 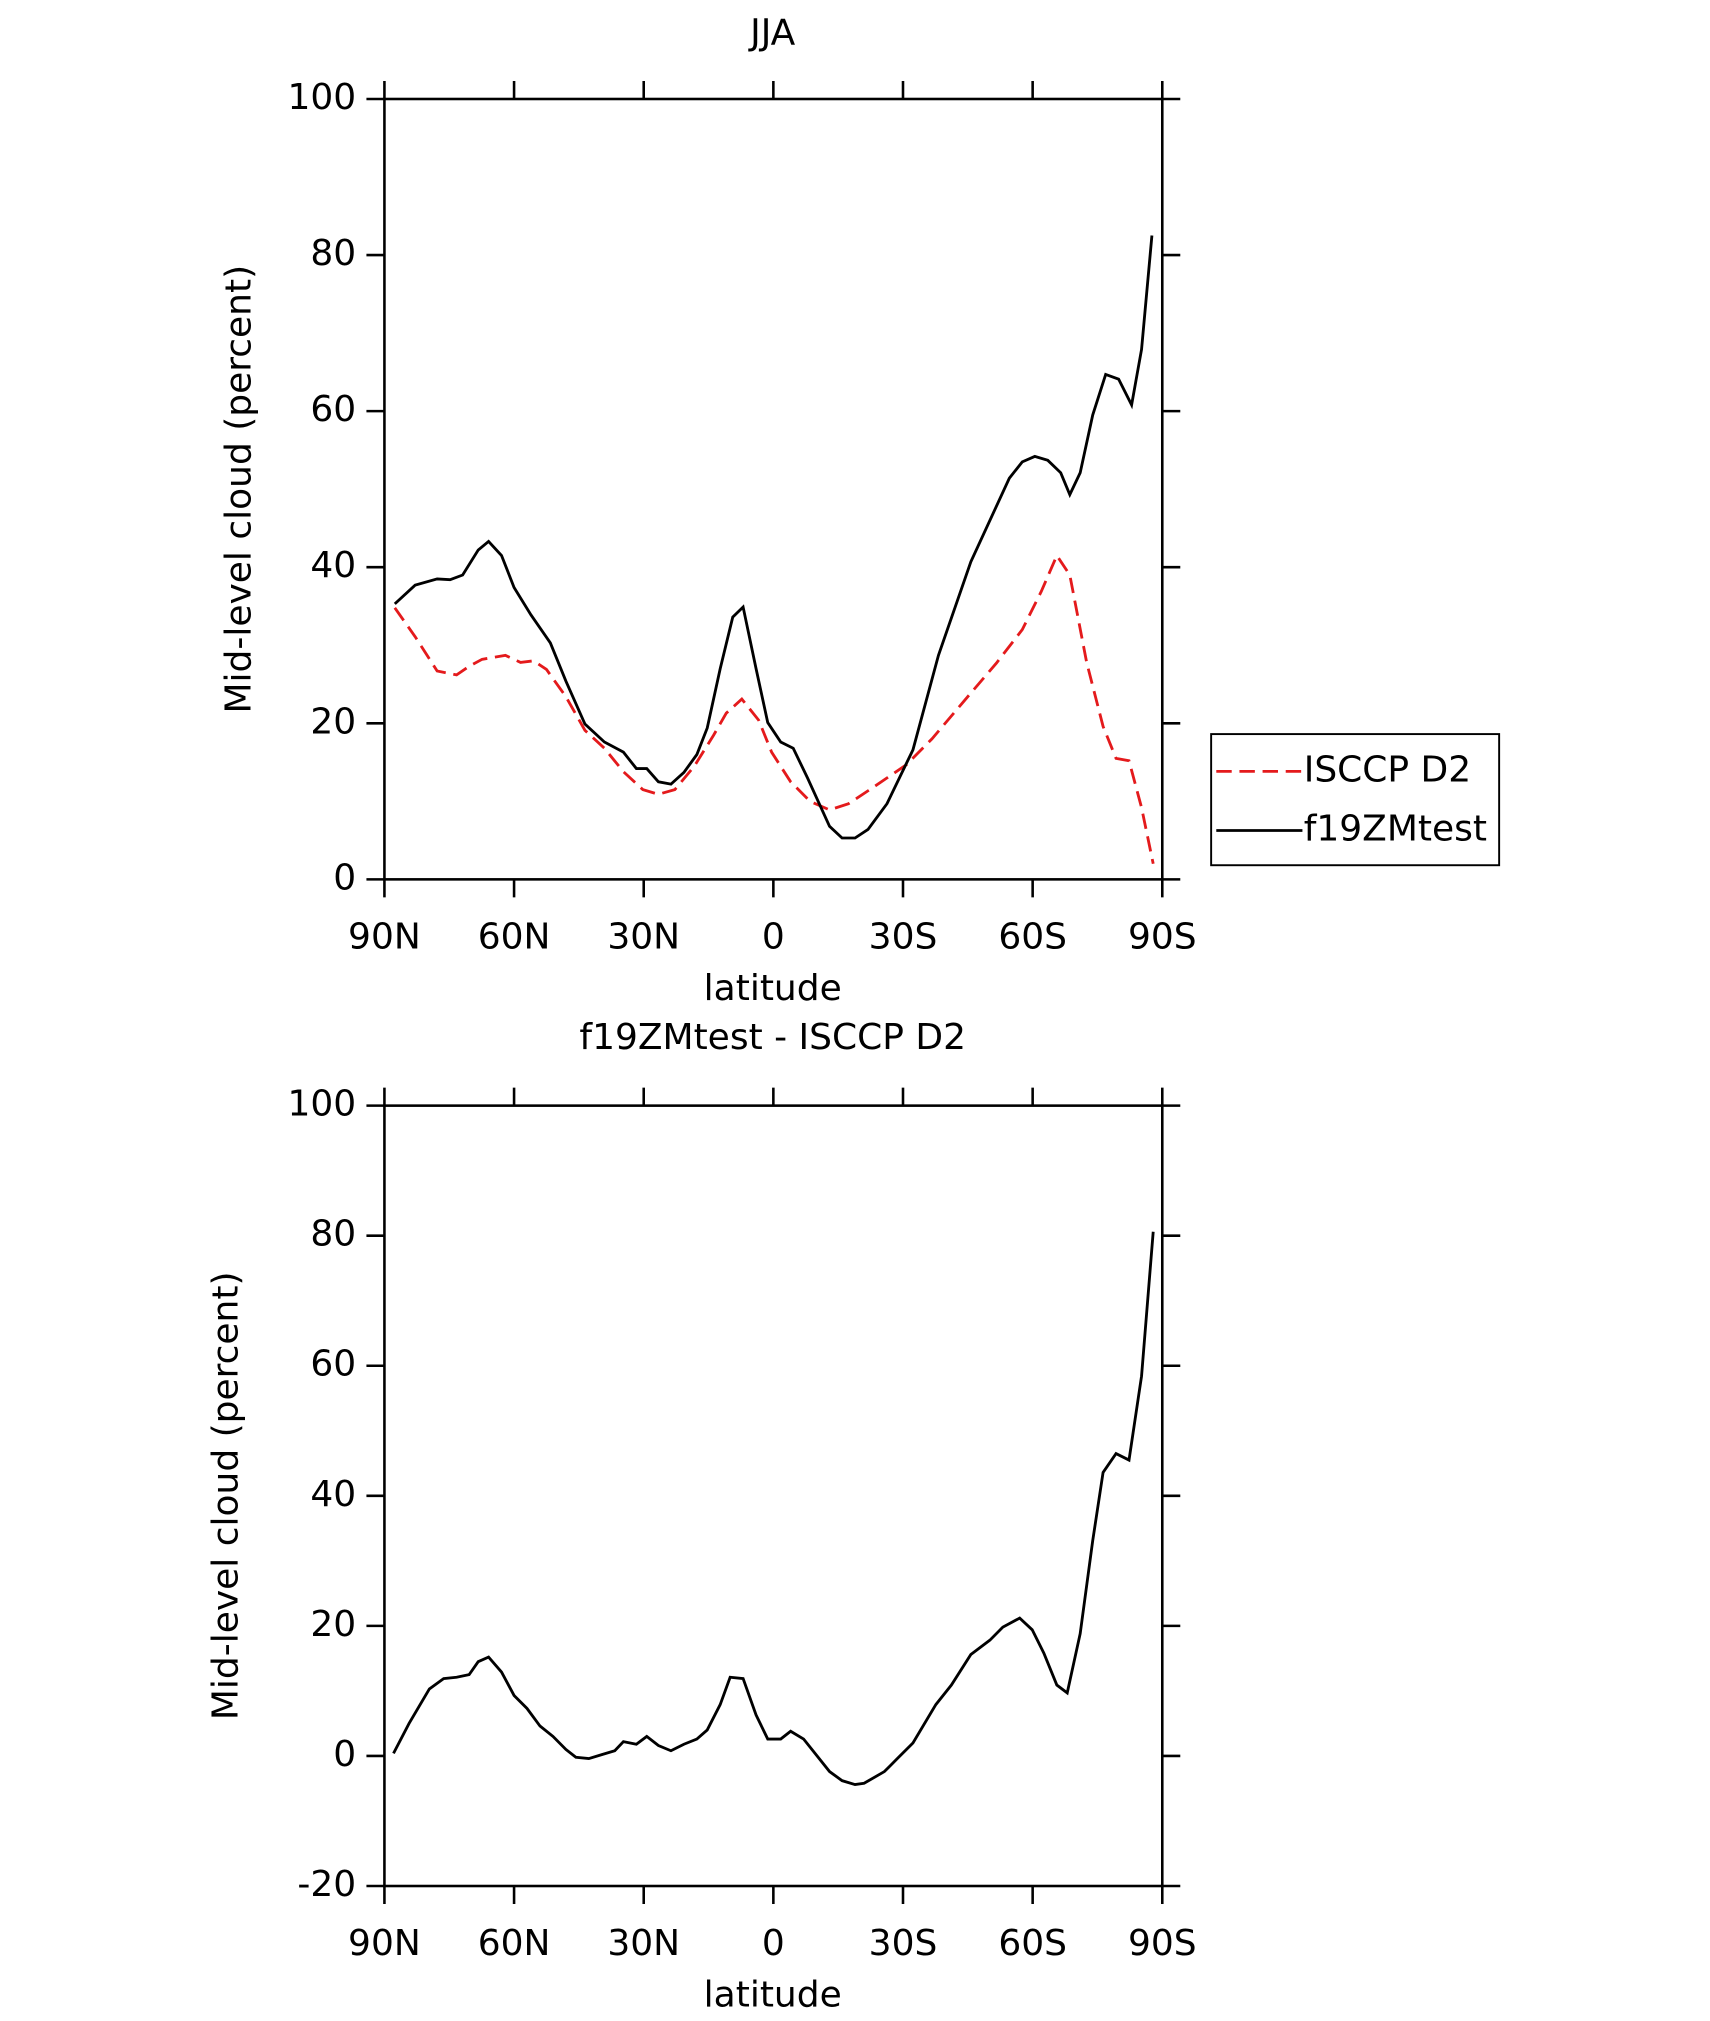 I want to click on chart-title: JJA, so click(x=772, y=33).